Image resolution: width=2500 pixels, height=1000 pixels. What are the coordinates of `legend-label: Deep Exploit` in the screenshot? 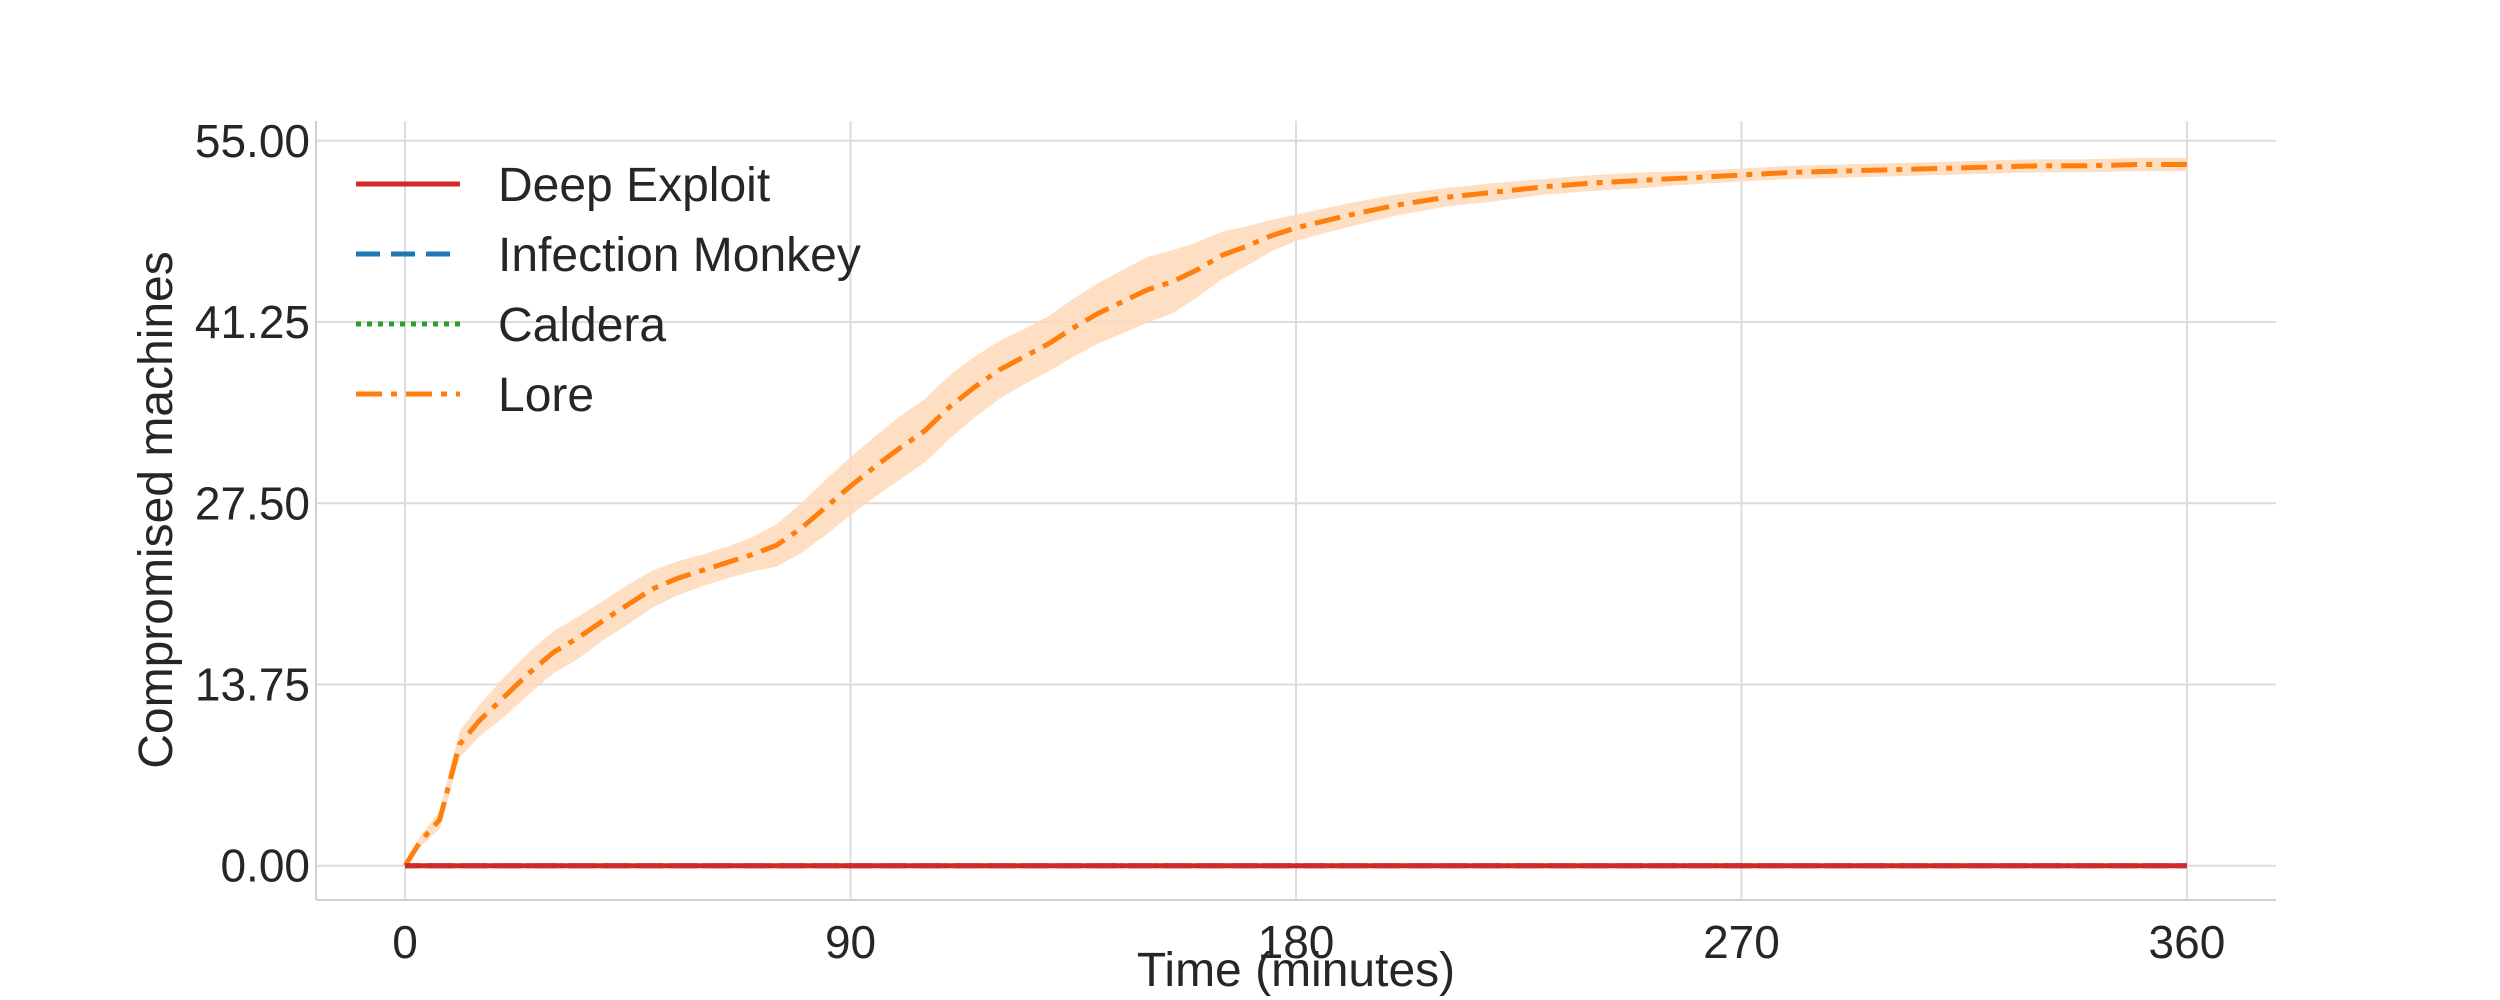 It's located at (634, 185).